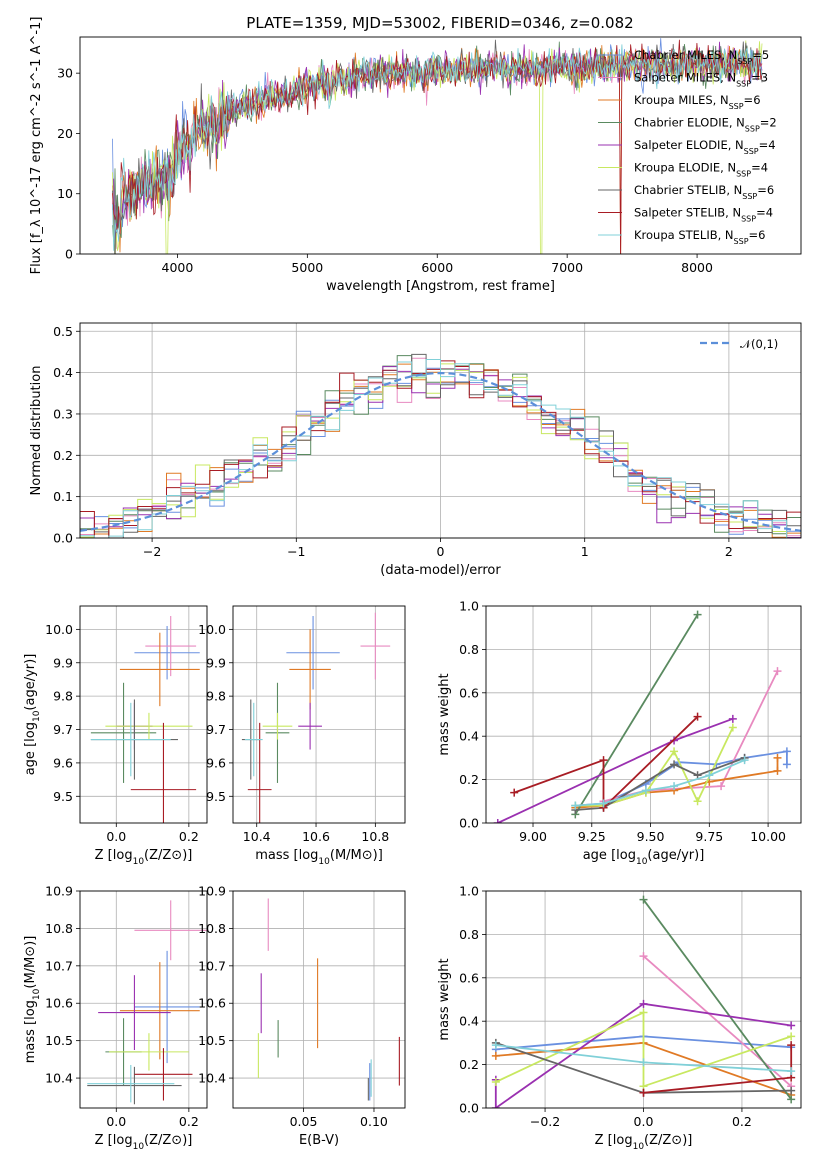 The image size is (819, 1170). What do you see at coordinates (469, 736) in the screenshot?
I see `y-tick-label: 0.4` at bounding box center [469, 736].